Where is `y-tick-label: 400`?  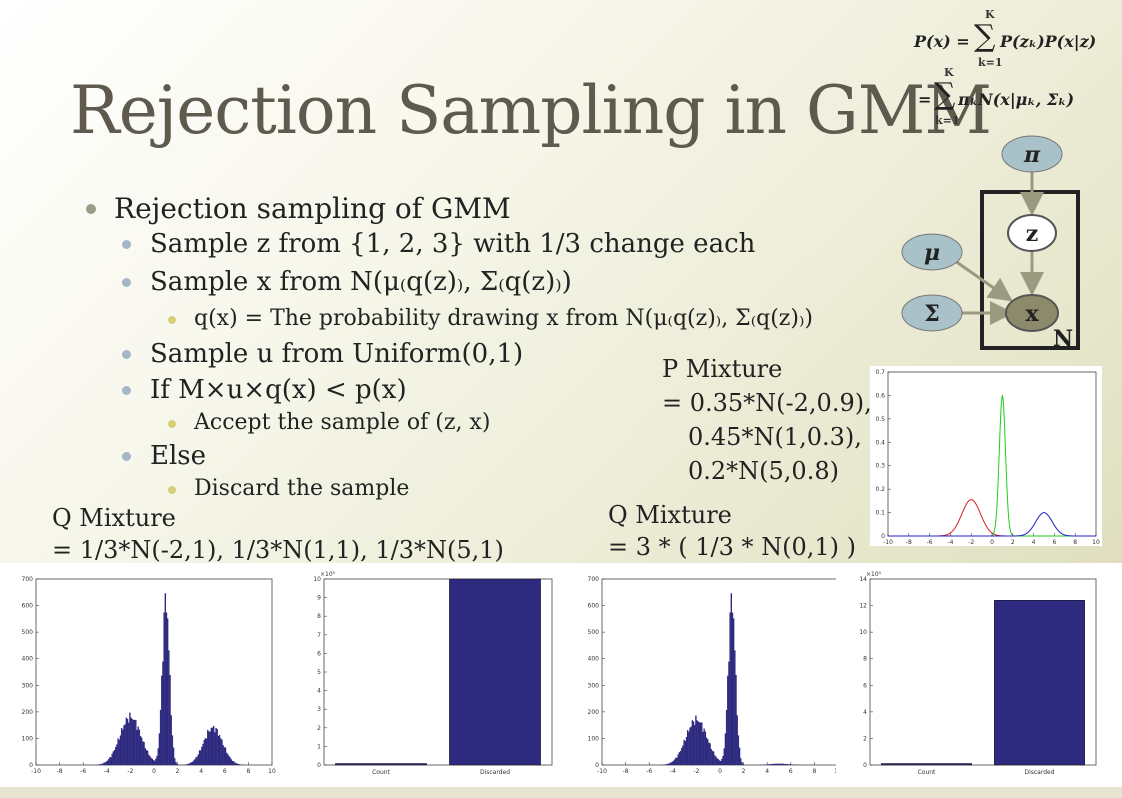 y-tick-label: 400 is located at coordinates (594, 659).